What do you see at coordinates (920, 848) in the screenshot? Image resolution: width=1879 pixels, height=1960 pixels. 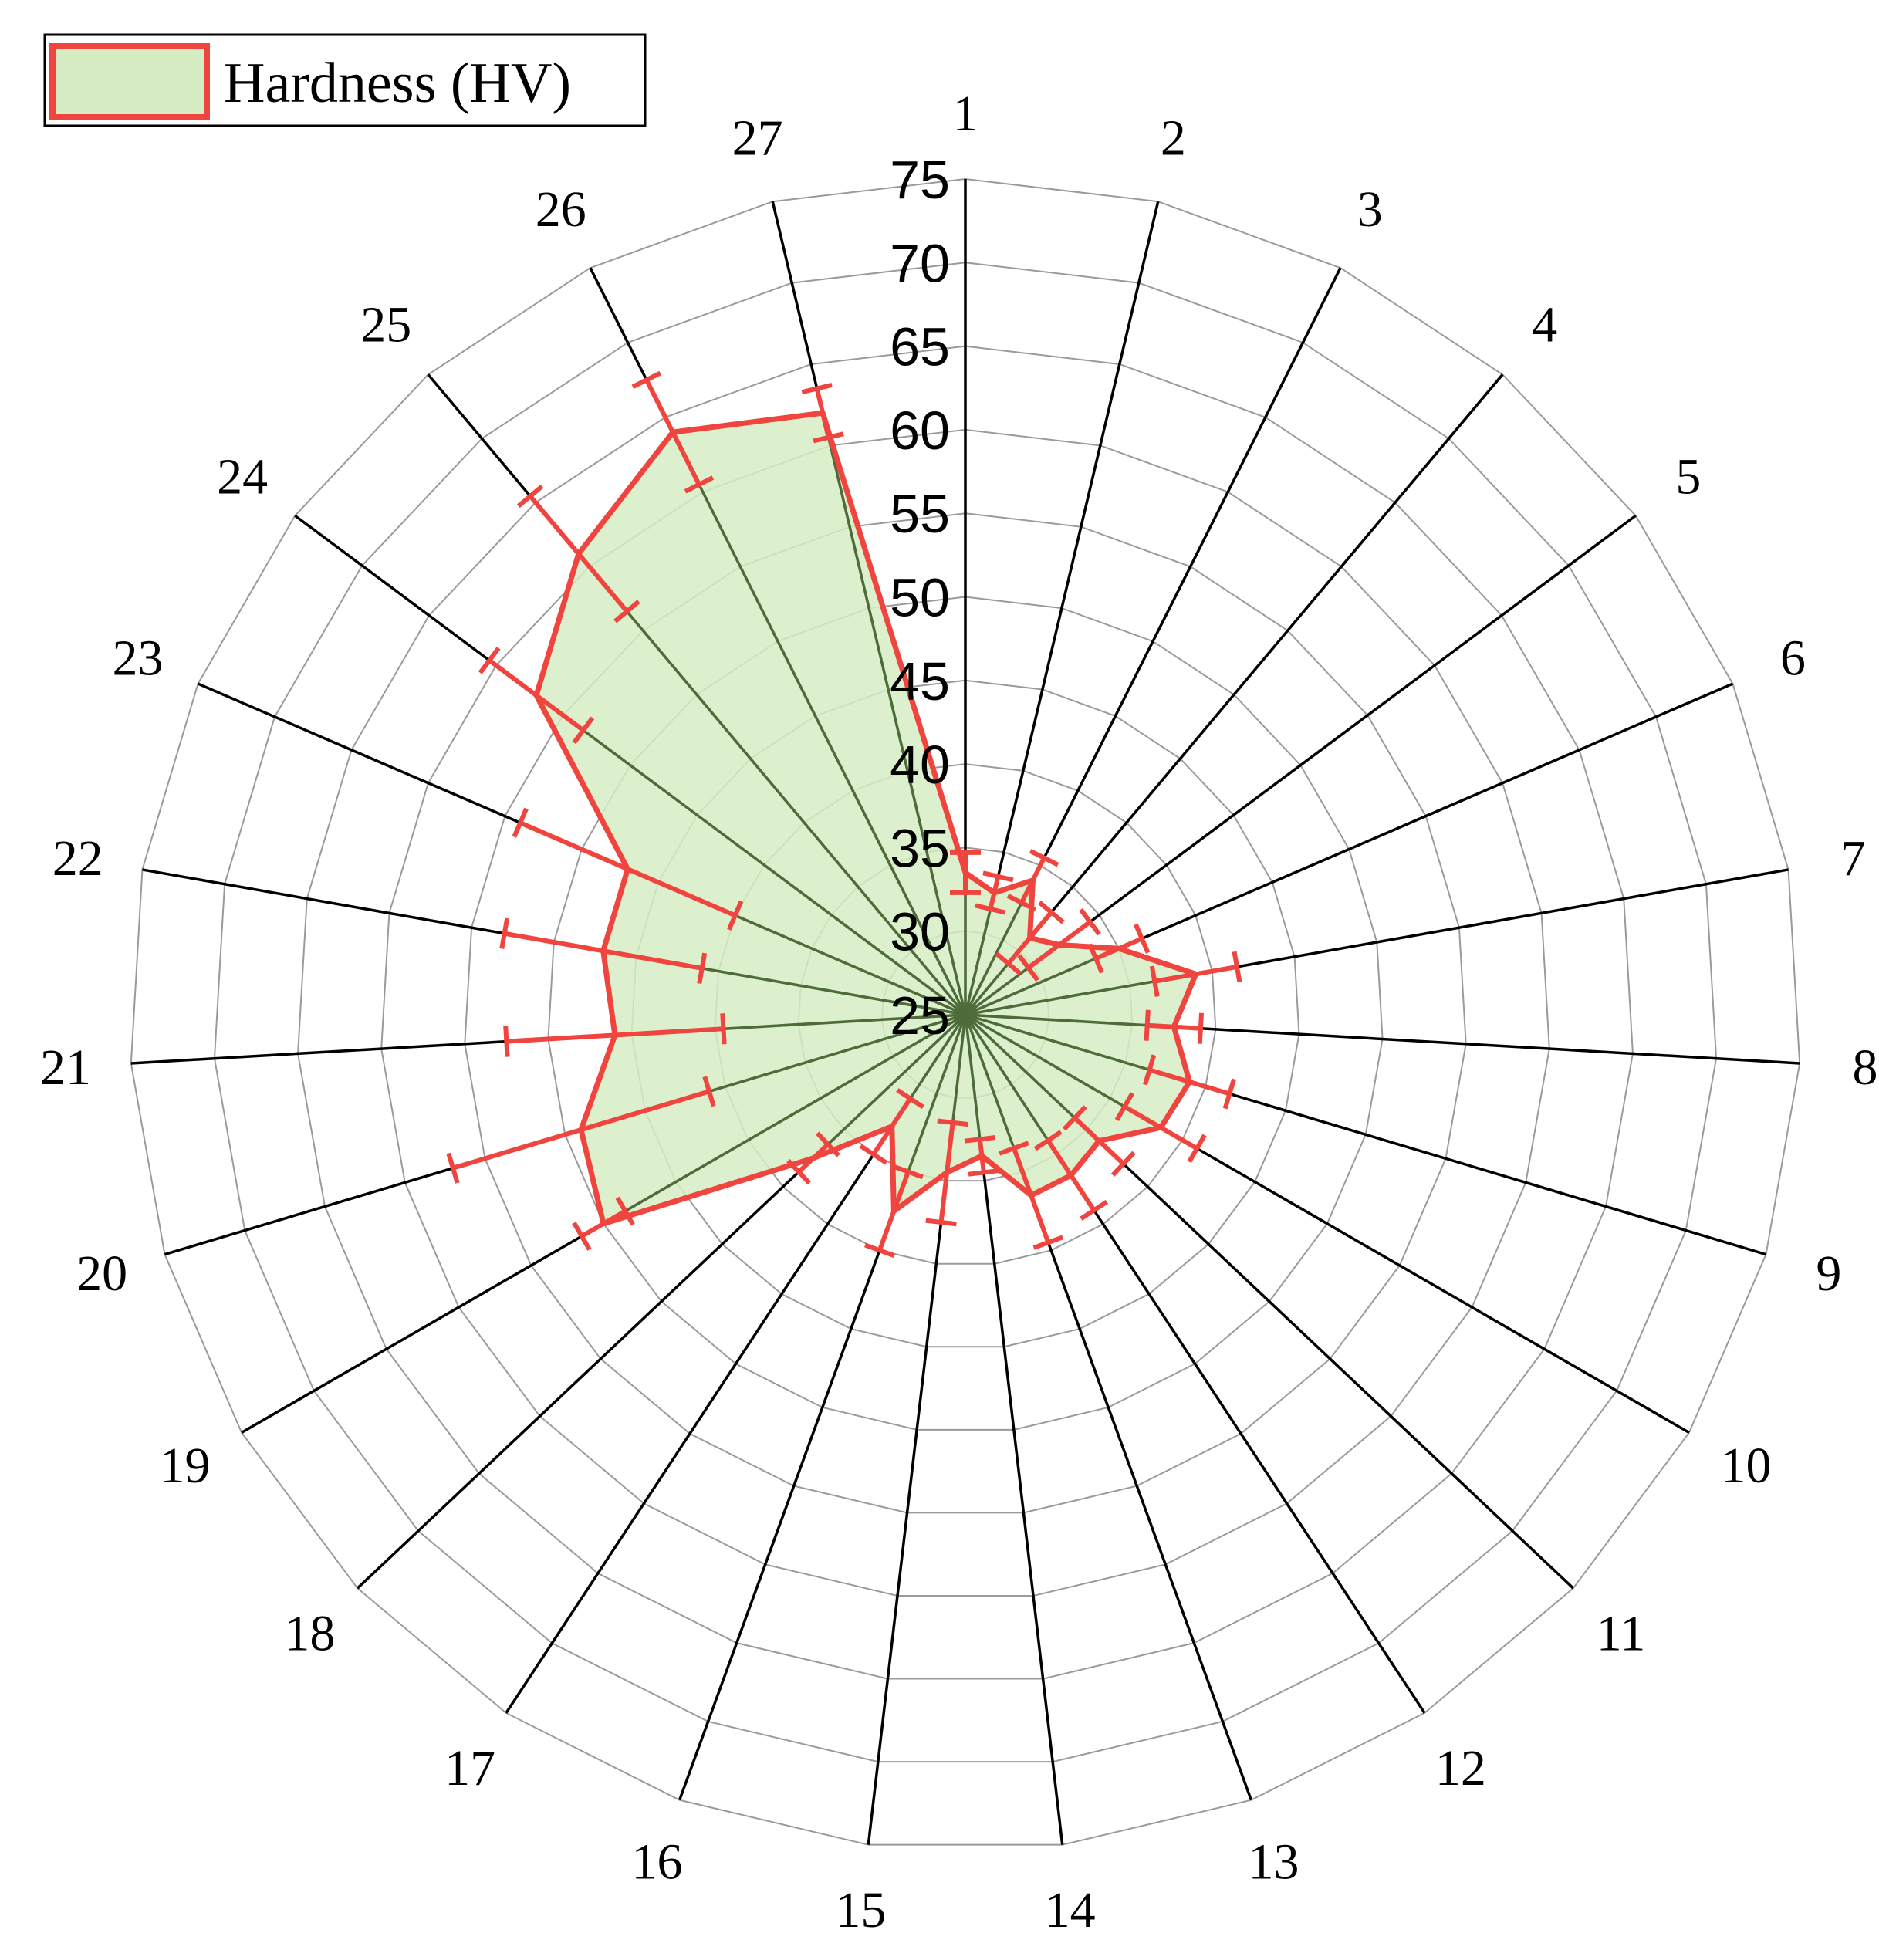 I see `radial-tick-label: 35` at bounding box center [920, 848].